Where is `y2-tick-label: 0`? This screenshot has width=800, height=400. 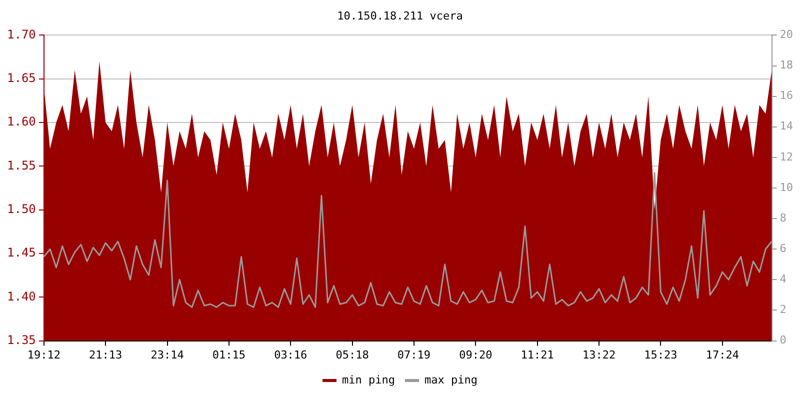 y2-tick-label: 0 is located at coordinates (783, 340).